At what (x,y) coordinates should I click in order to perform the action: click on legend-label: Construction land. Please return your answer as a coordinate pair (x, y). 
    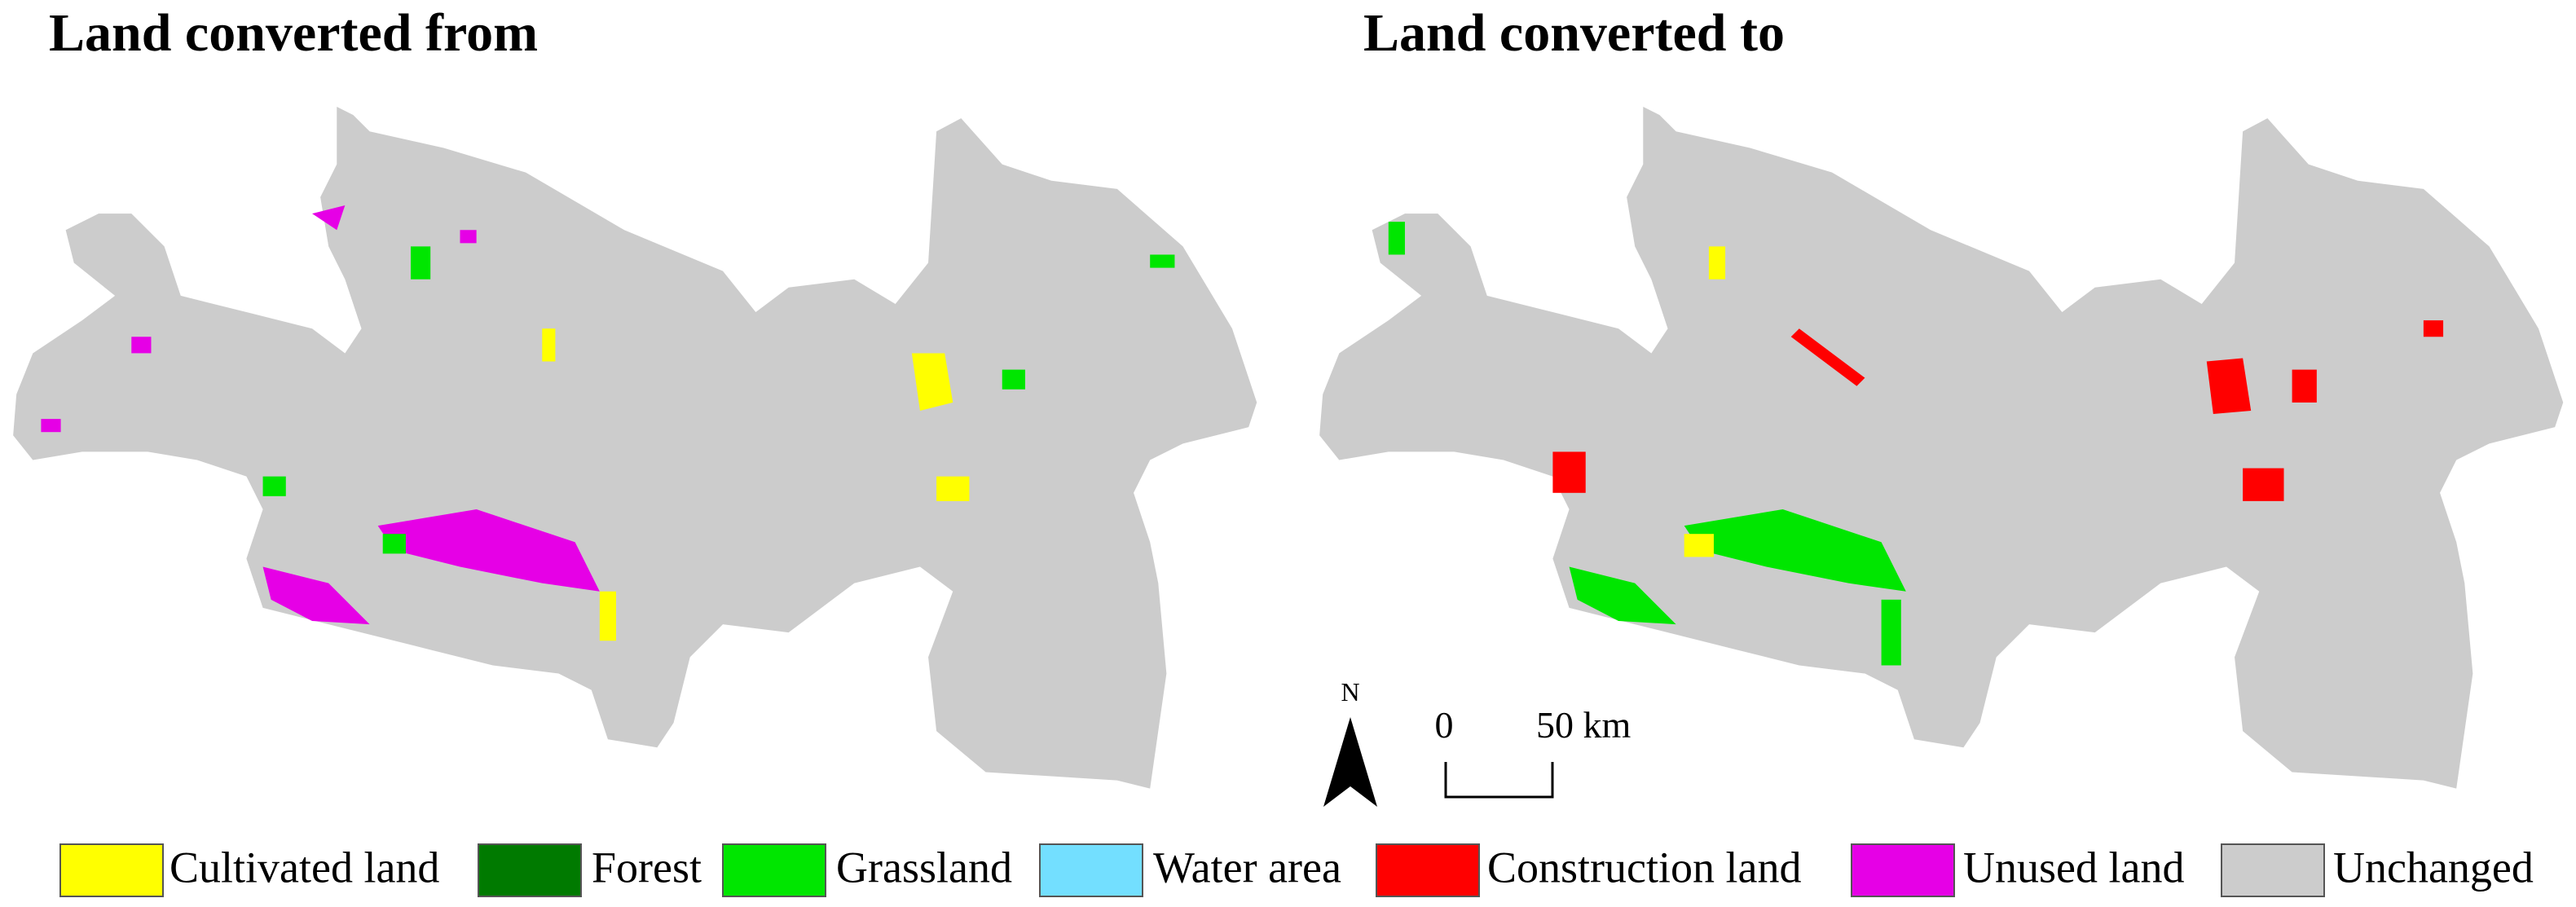
    Looking at the image, I should click on (1644, 867).